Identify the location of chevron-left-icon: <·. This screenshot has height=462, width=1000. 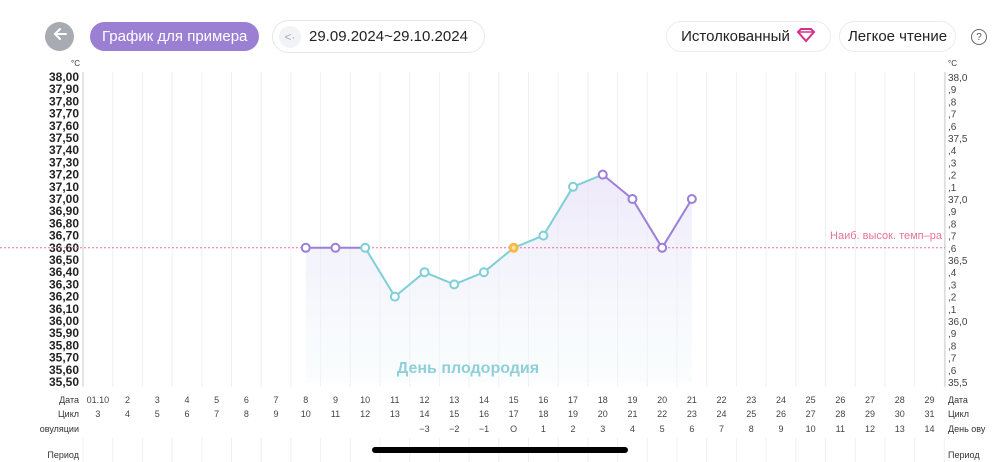
(290, 36).